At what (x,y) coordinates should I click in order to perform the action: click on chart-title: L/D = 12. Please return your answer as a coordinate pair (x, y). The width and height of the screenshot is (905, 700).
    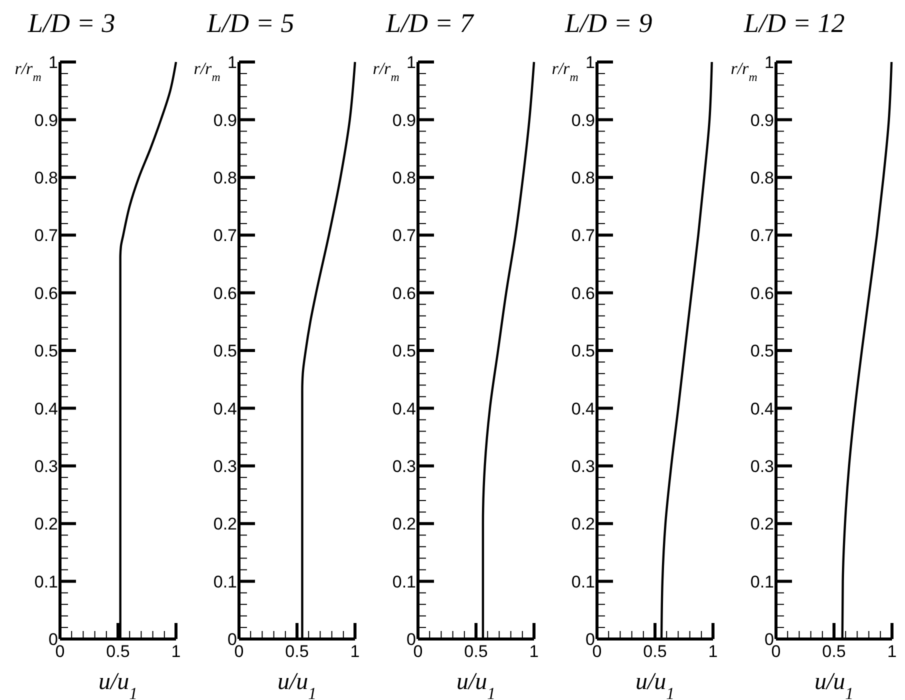
    Looking at the image, I should click on (794, 23).